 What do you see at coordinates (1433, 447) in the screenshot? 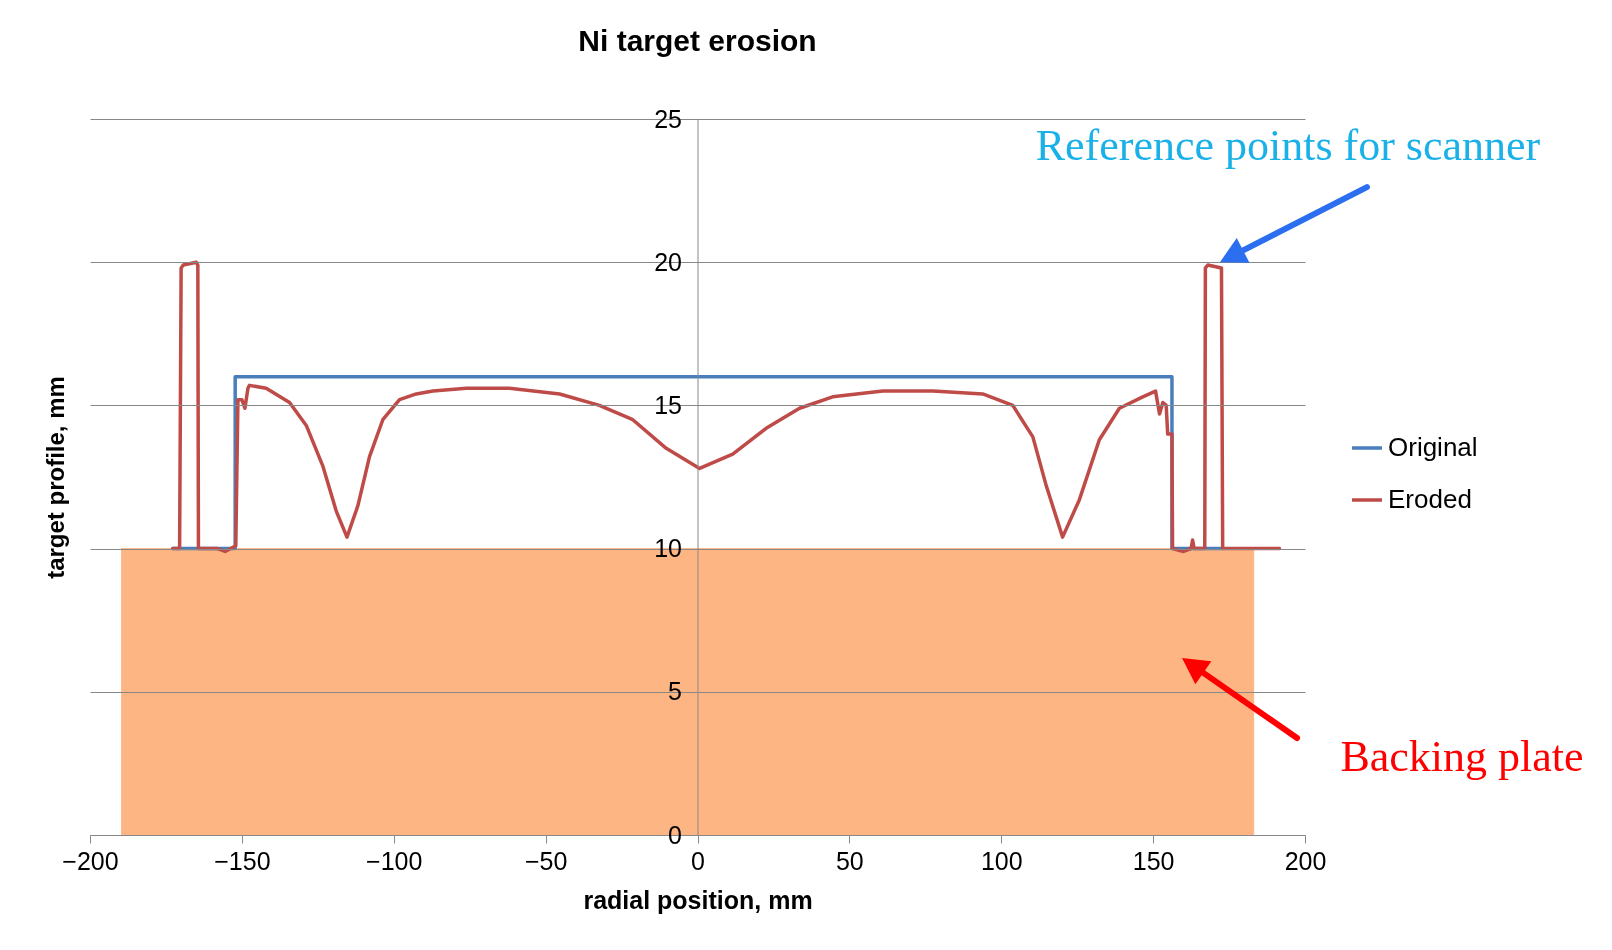
I see `legend-label: Original` at bounding box center [1433, 447].